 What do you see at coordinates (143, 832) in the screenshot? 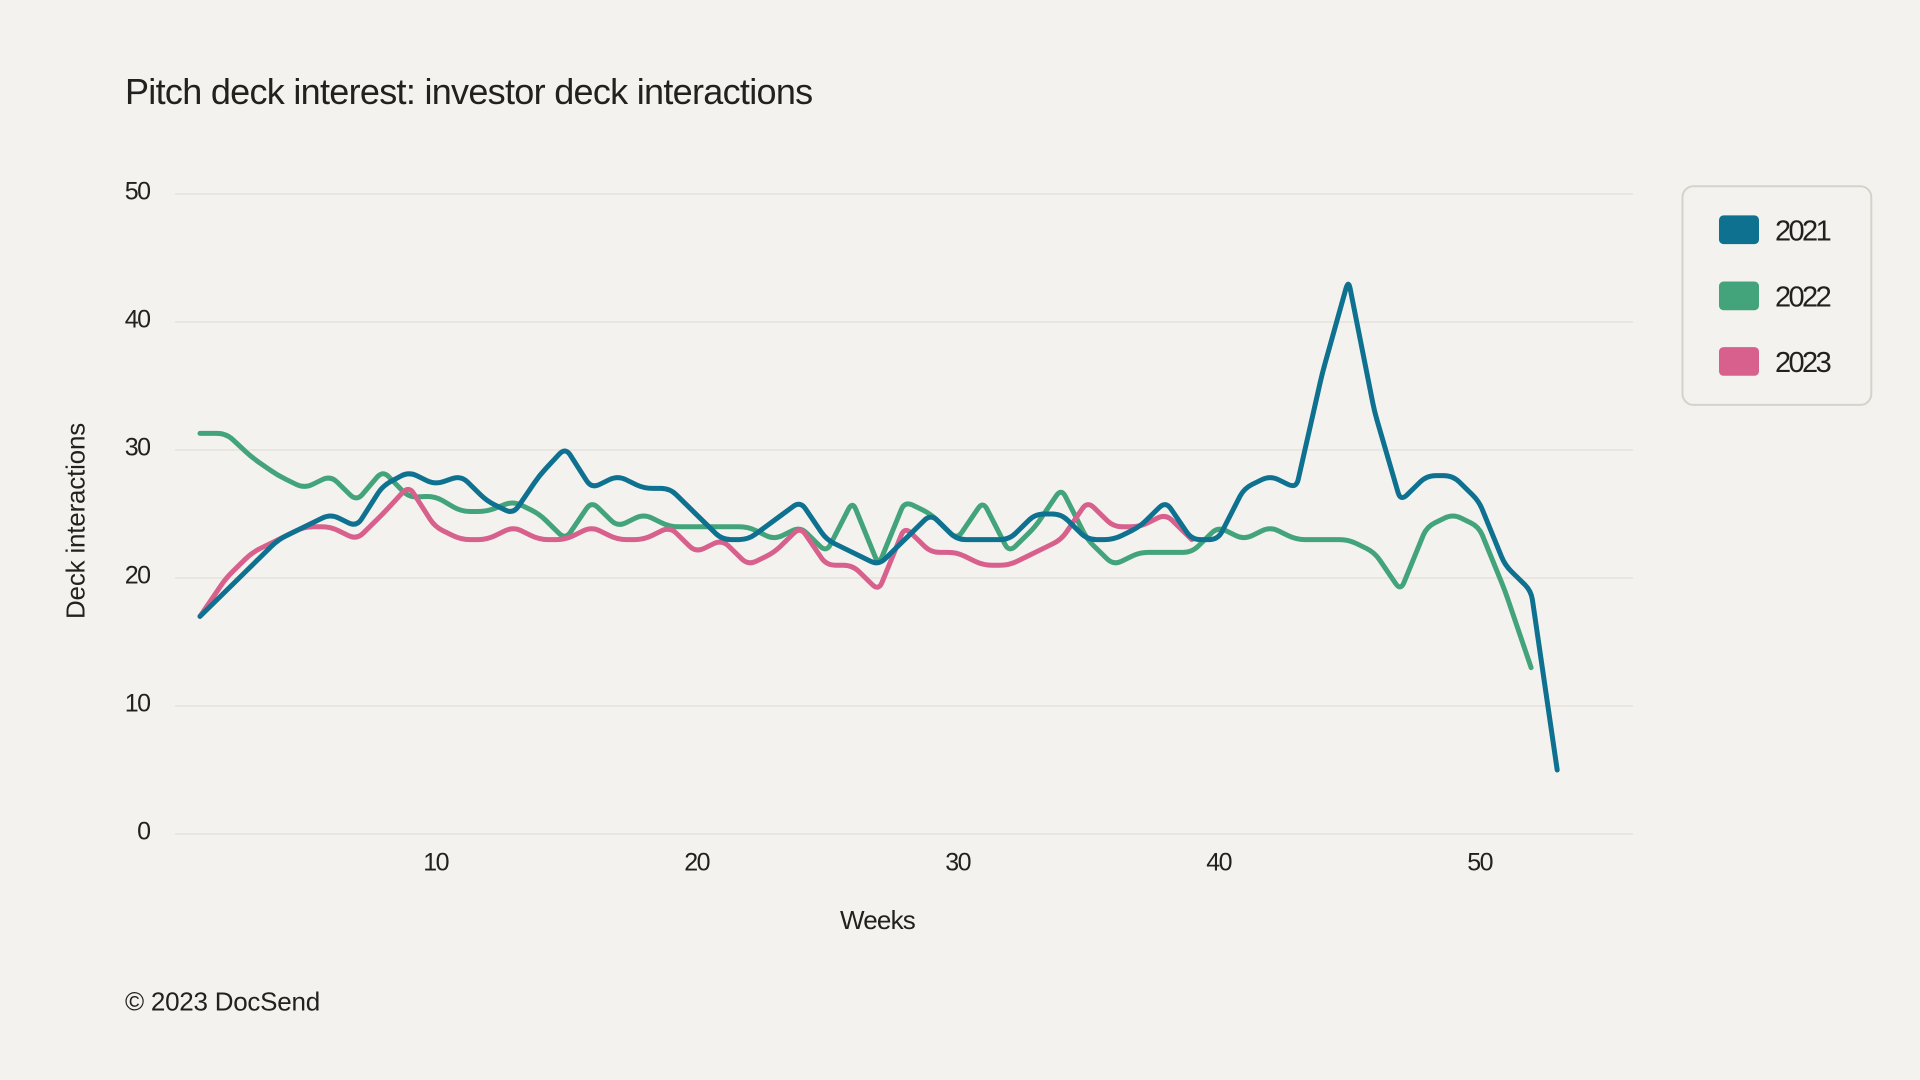
I see `svg-text: 0` at bounding box center [143, 832].